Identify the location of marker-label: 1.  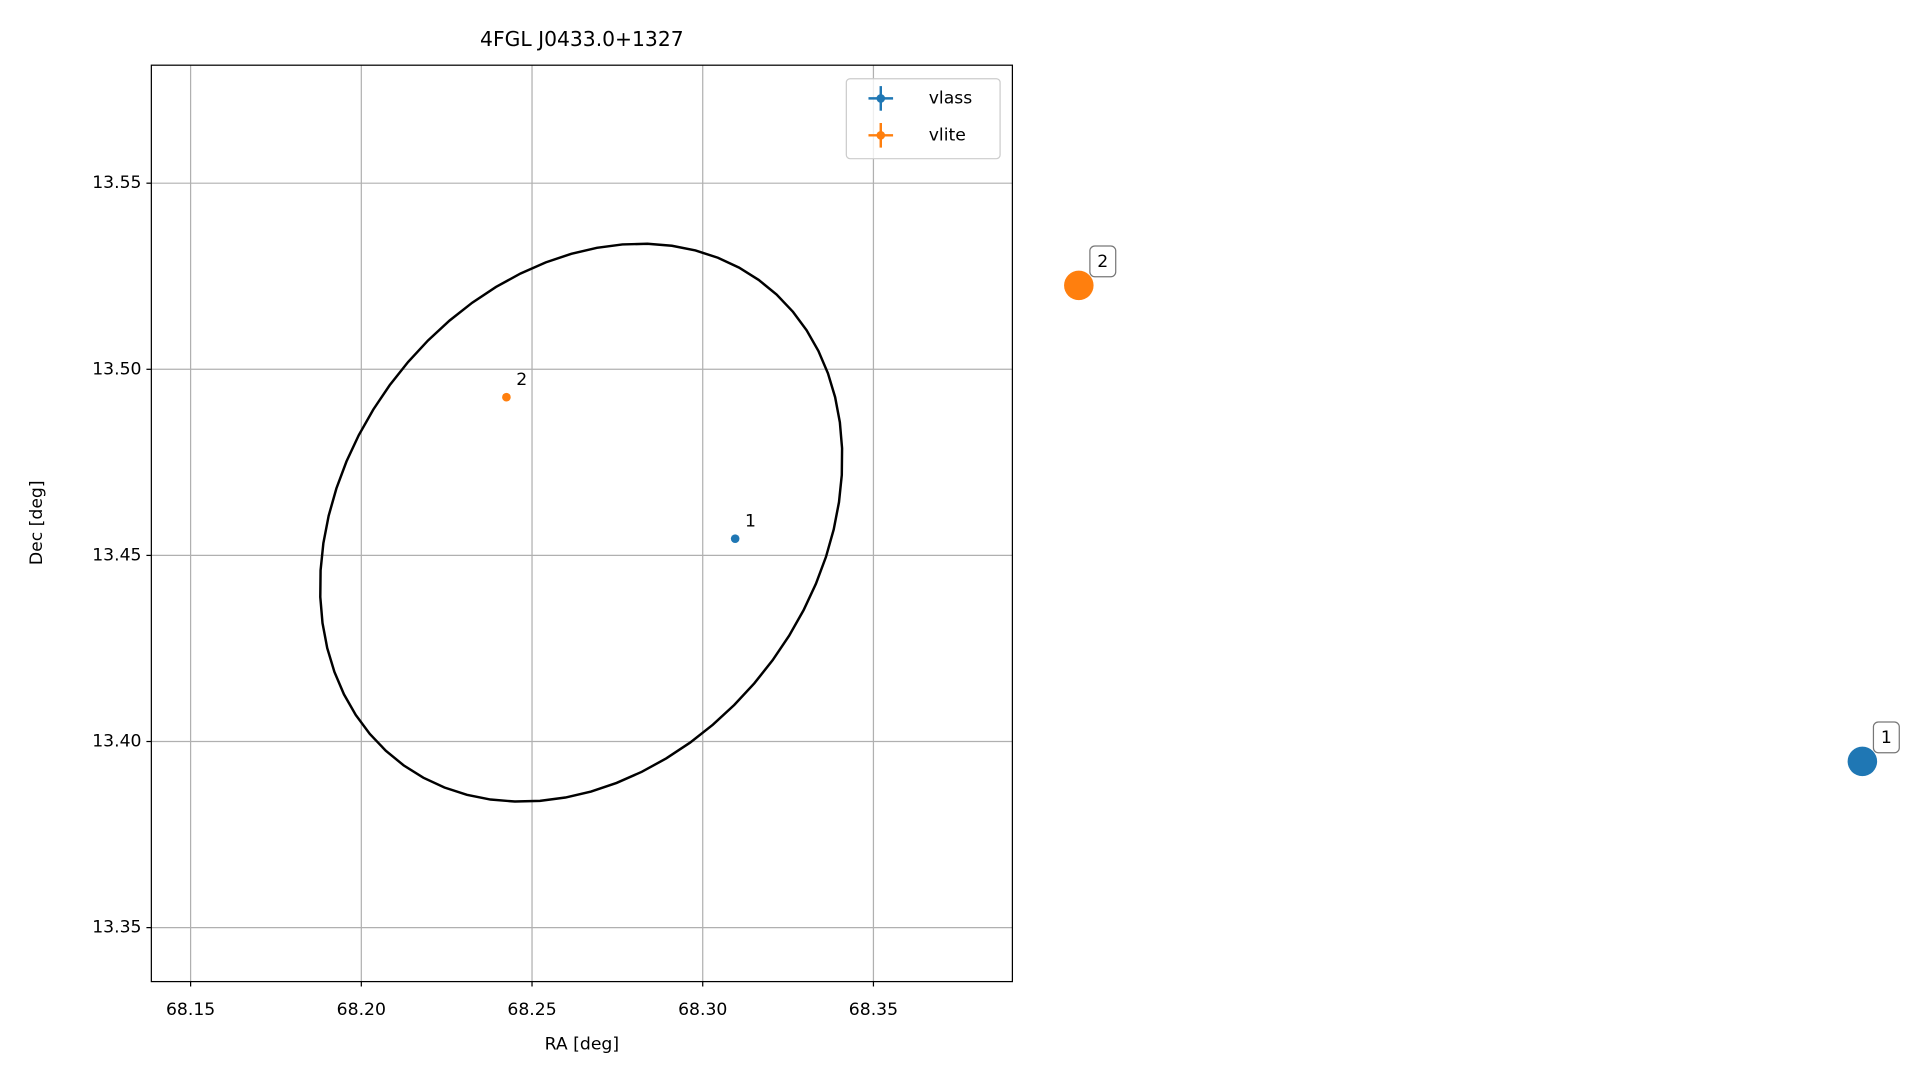
(1886, 738).